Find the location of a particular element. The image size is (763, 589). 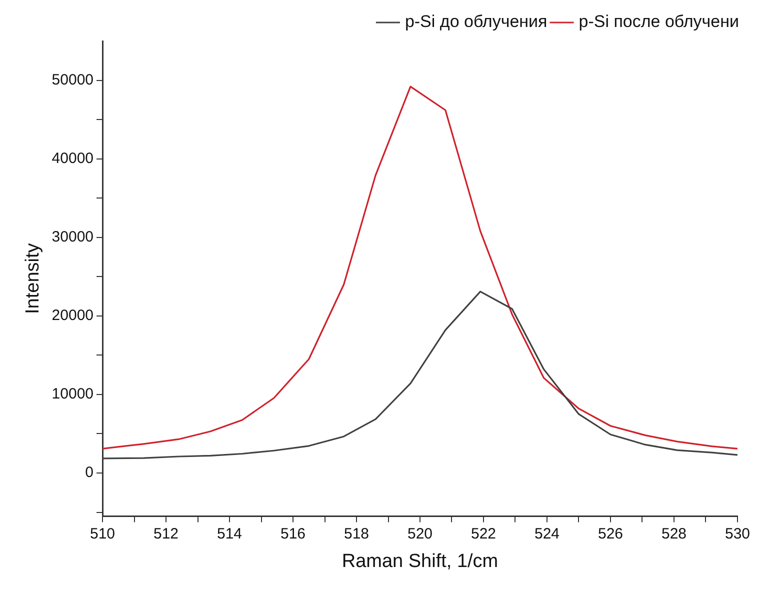

x-tick-label: 512 is located at coordinates (166, 533).